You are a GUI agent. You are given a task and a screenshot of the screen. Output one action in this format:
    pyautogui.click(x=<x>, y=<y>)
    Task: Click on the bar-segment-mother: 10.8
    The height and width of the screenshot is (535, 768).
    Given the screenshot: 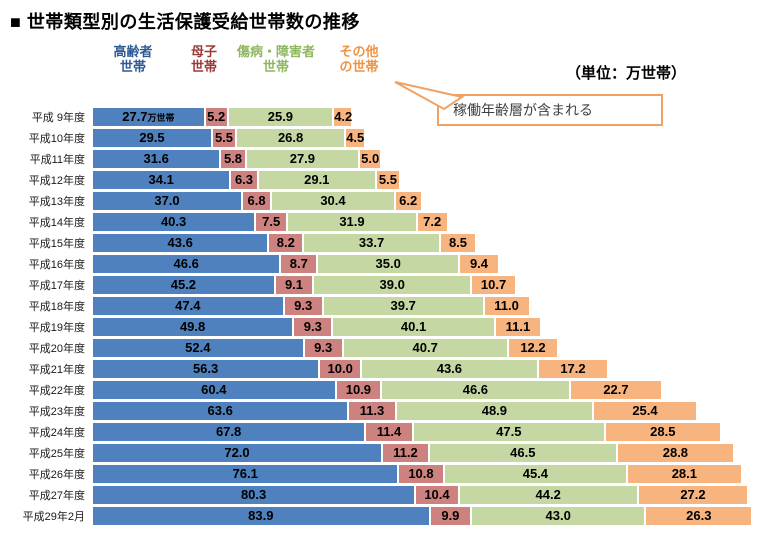 What is the action you would take?
    pyautogui.click(x=421, y=473)
    